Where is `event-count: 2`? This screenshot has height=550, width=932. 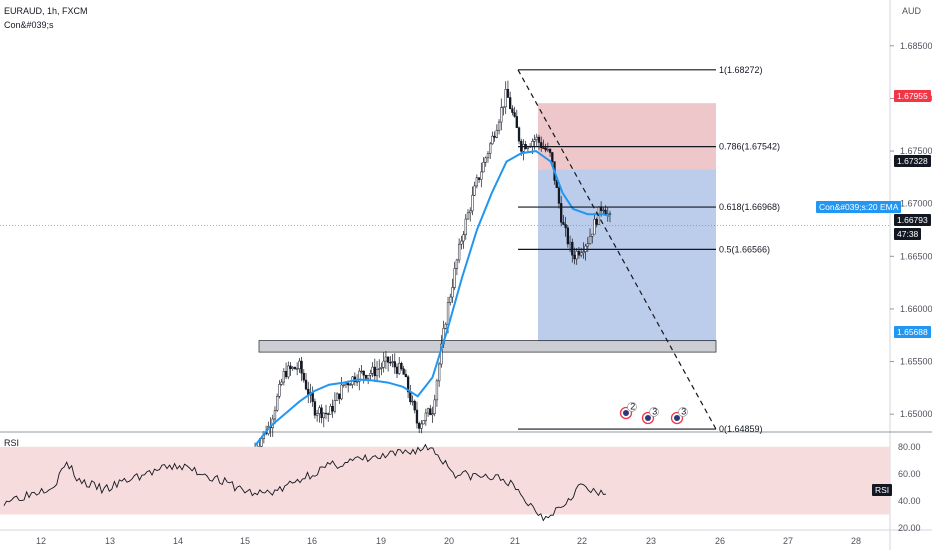
event-count: 2 is located at coordinates (632, 407).